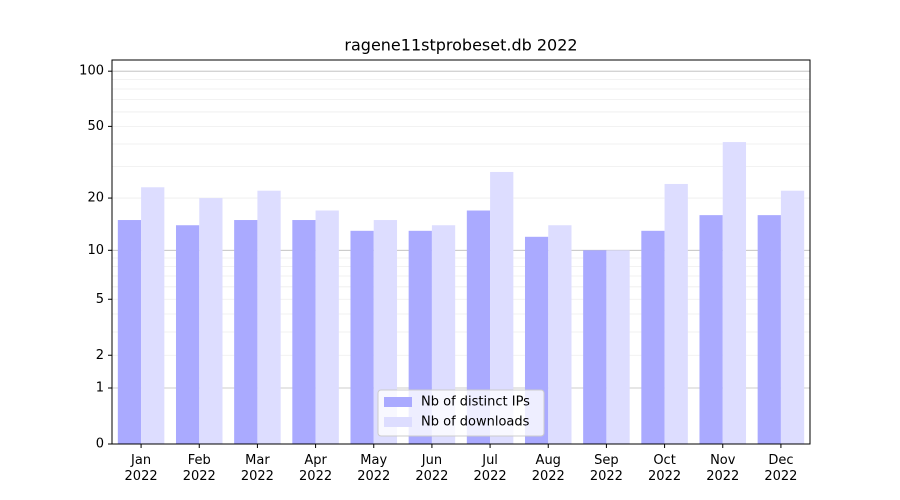 The image size is (900, 500). What do you see at coordinates (475, 422) in the screenshot?
I see `legend-label: Nb of downloads` at bounding box center [475, 422].